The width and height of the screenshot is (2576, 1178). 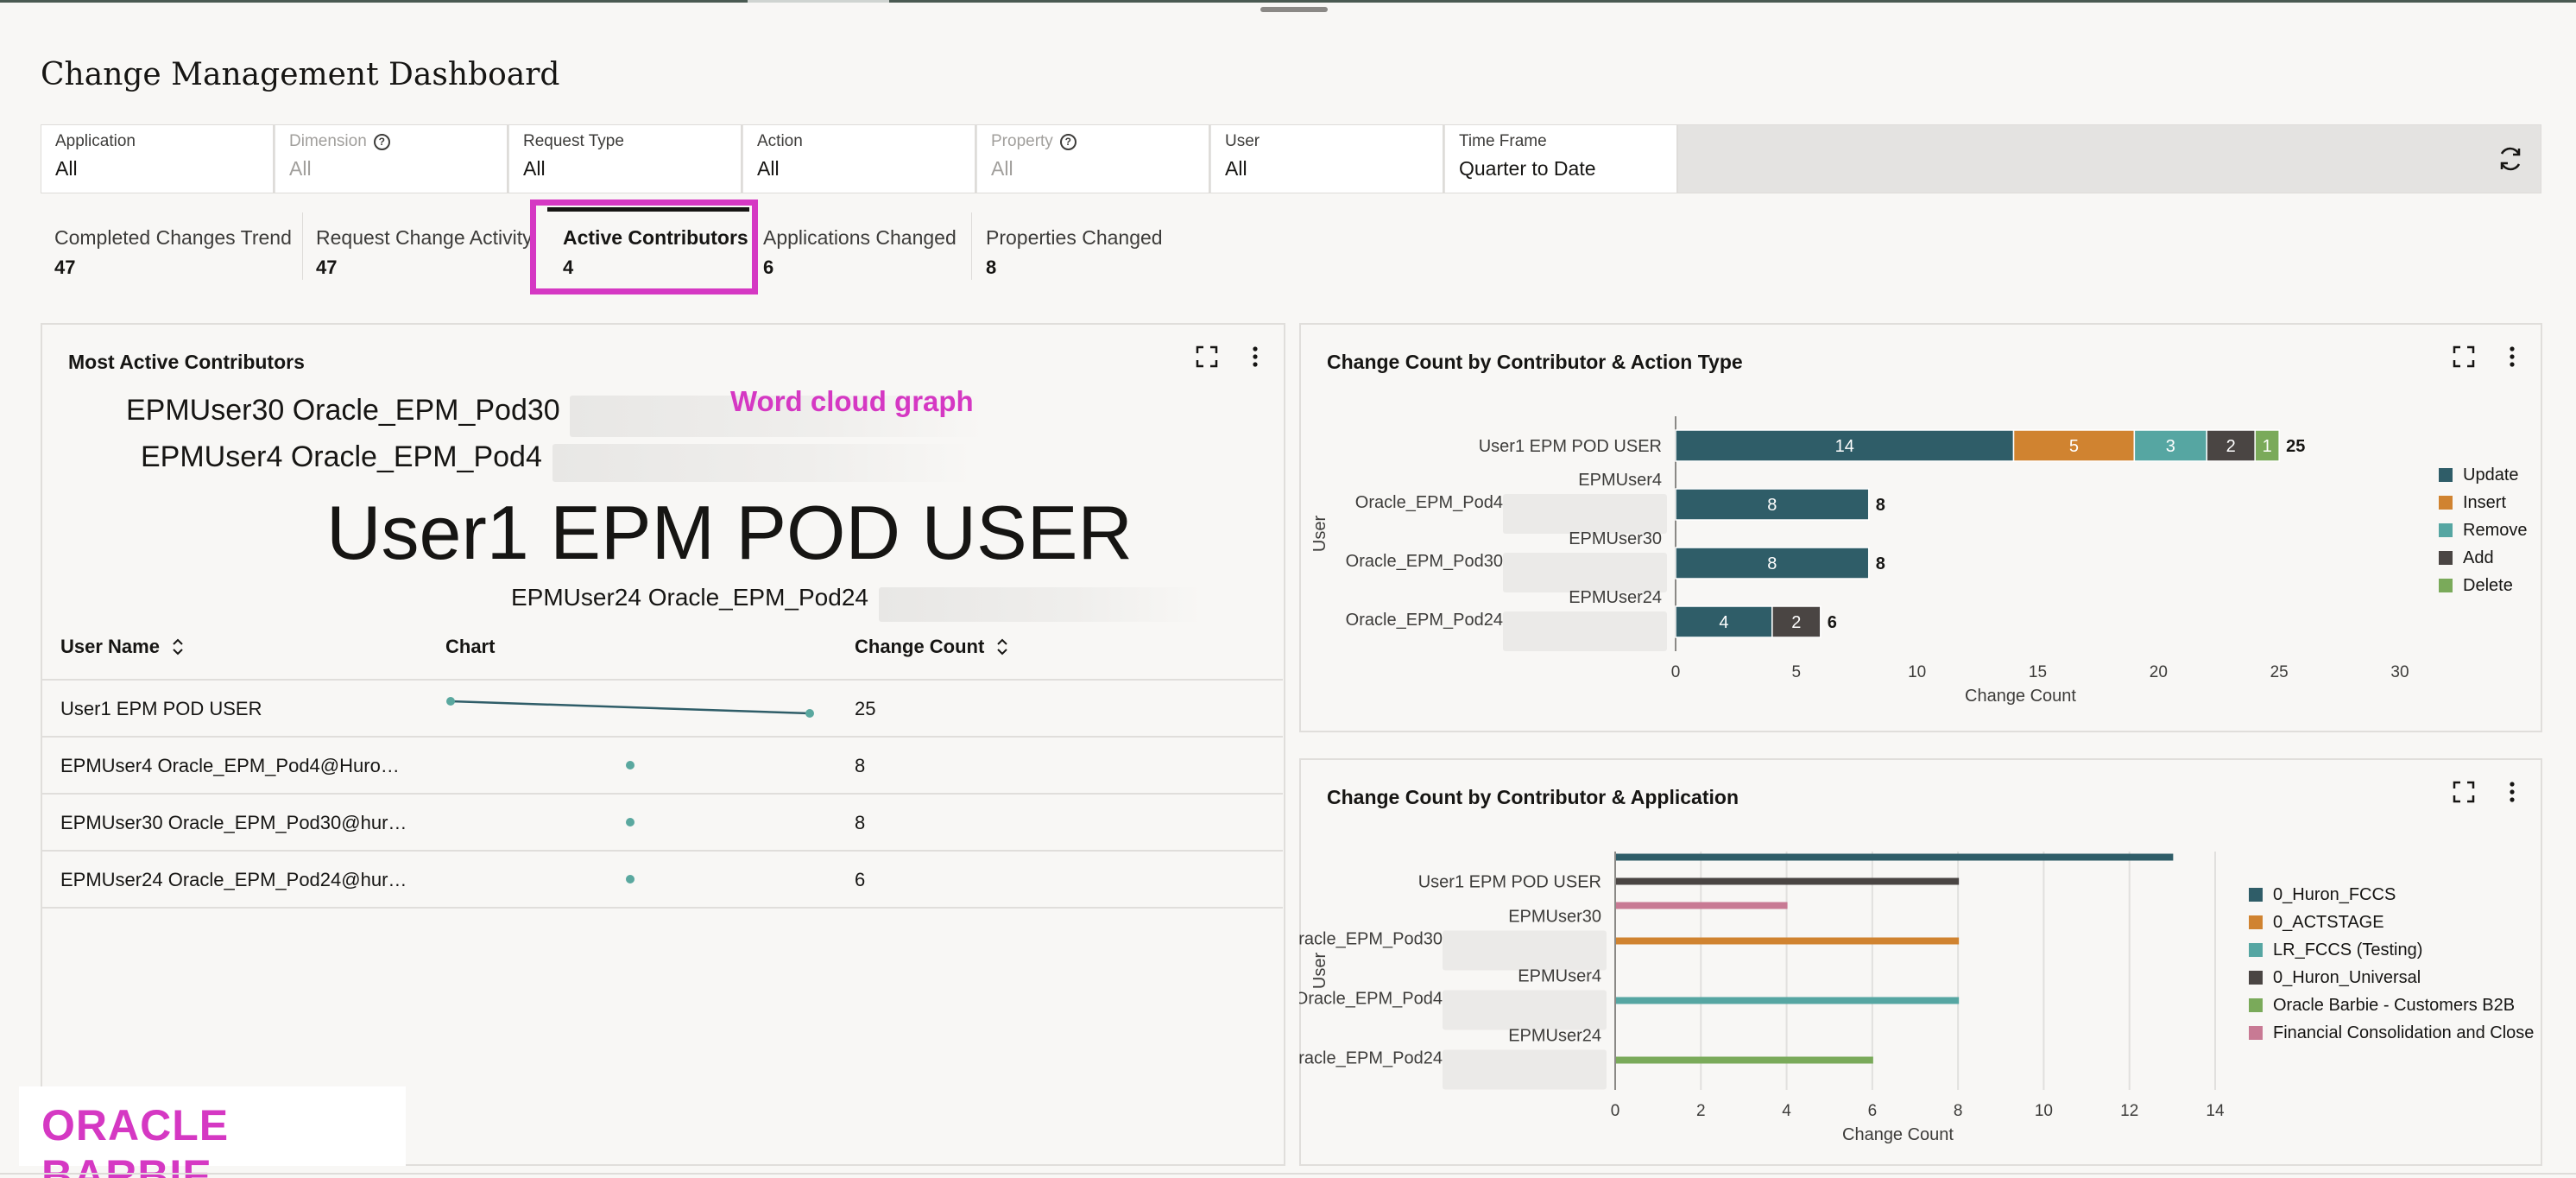 What do you see at coordinates (1559, 976) in the screenshot?
I see `y-category-label: EPMUser4` at bounding box center [1559, 976].